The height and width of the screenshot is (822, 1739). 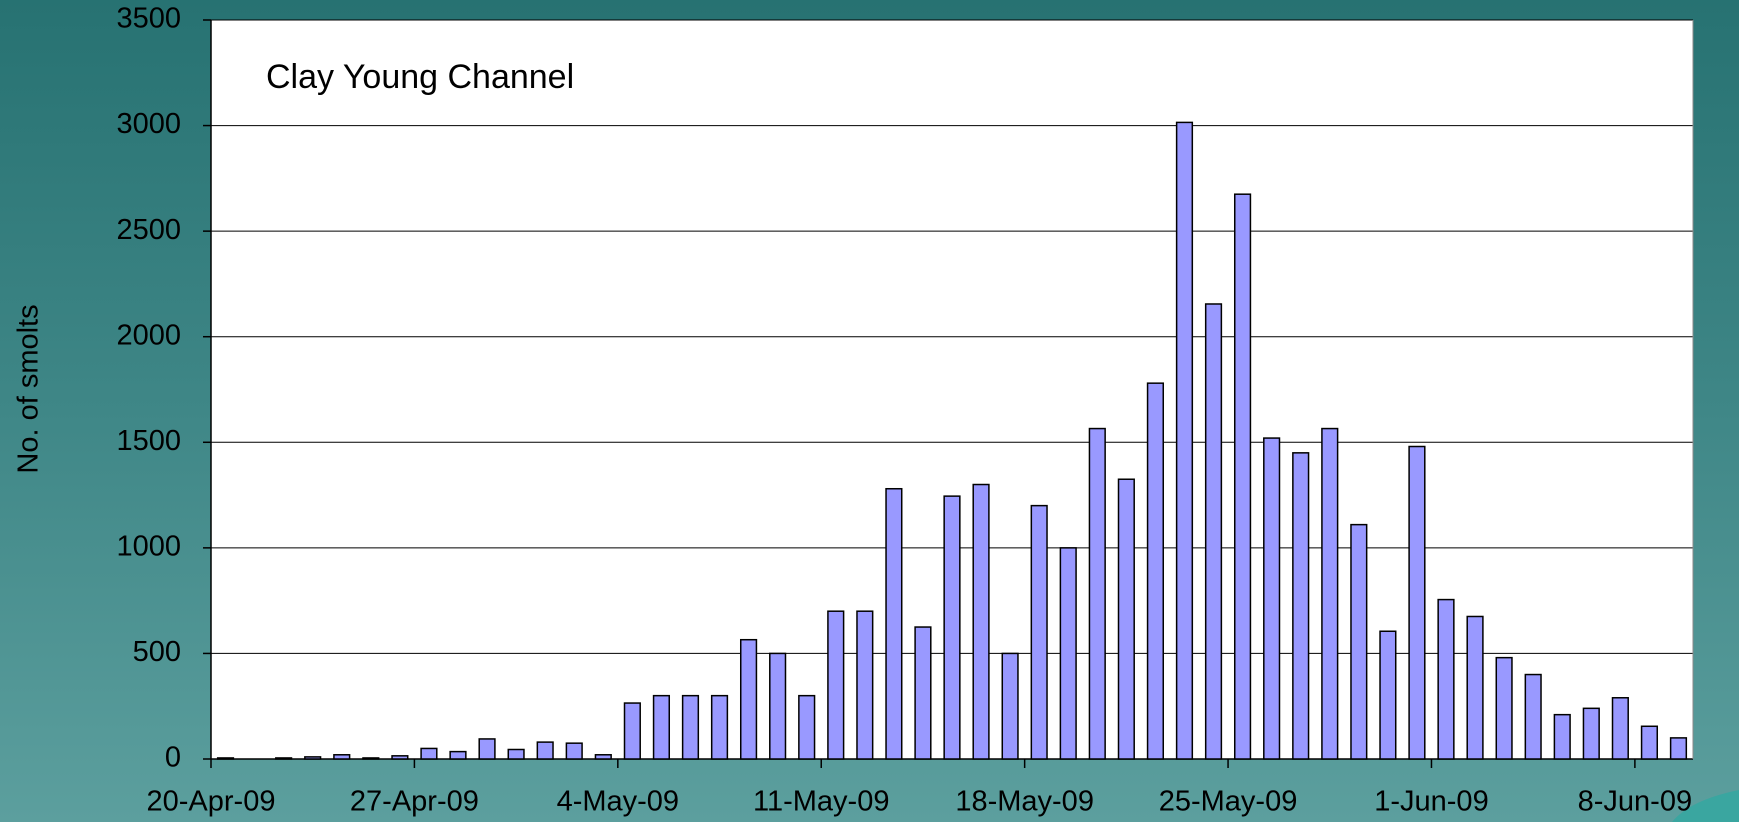 What do you see at coordinates (211, 802) in the screenshot?
I see `x-tick-label: 20-Apr-09` at bounding box center [211, 802].